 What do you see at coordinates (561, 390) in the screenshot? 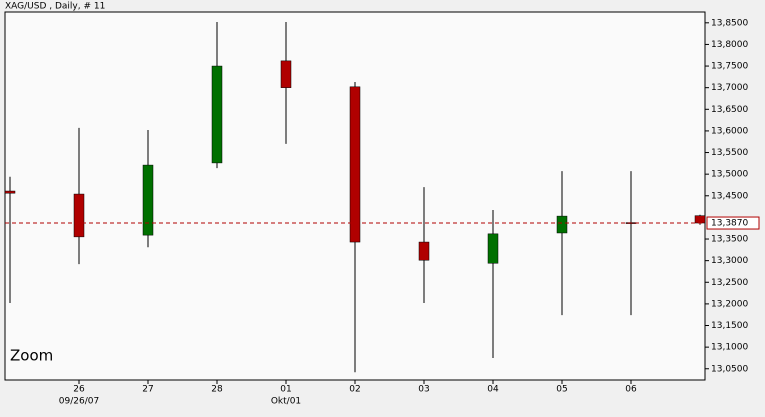
I see `x-tick-label: 05` at bounding box center [561, 390].